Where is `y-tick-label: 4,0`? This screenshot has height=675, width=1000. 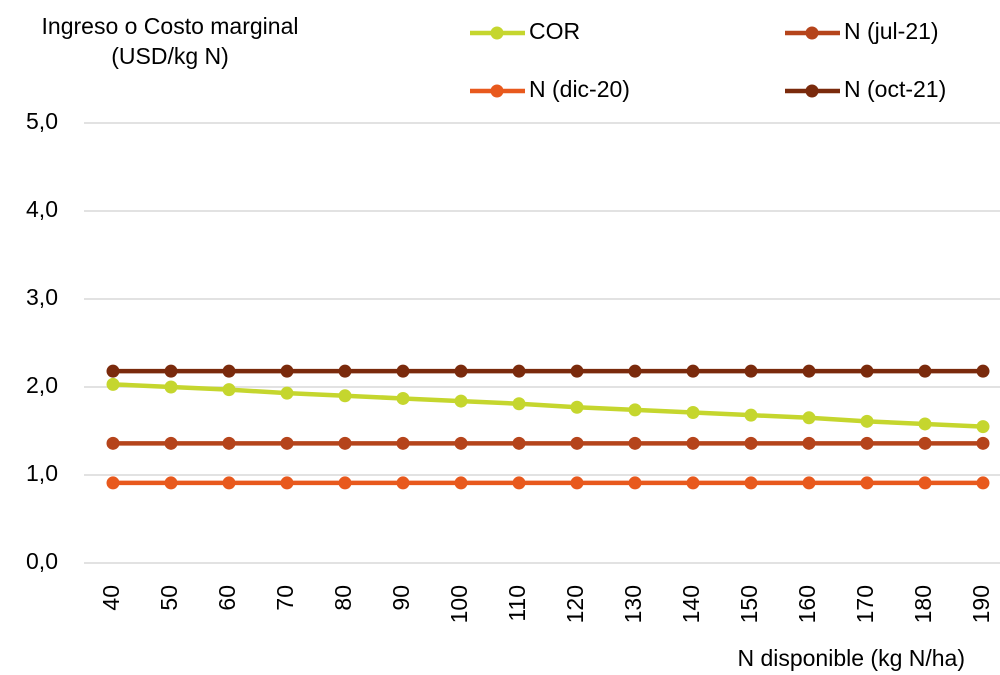
y-tick-label: 4,0 is located at coordinates (42, 209).